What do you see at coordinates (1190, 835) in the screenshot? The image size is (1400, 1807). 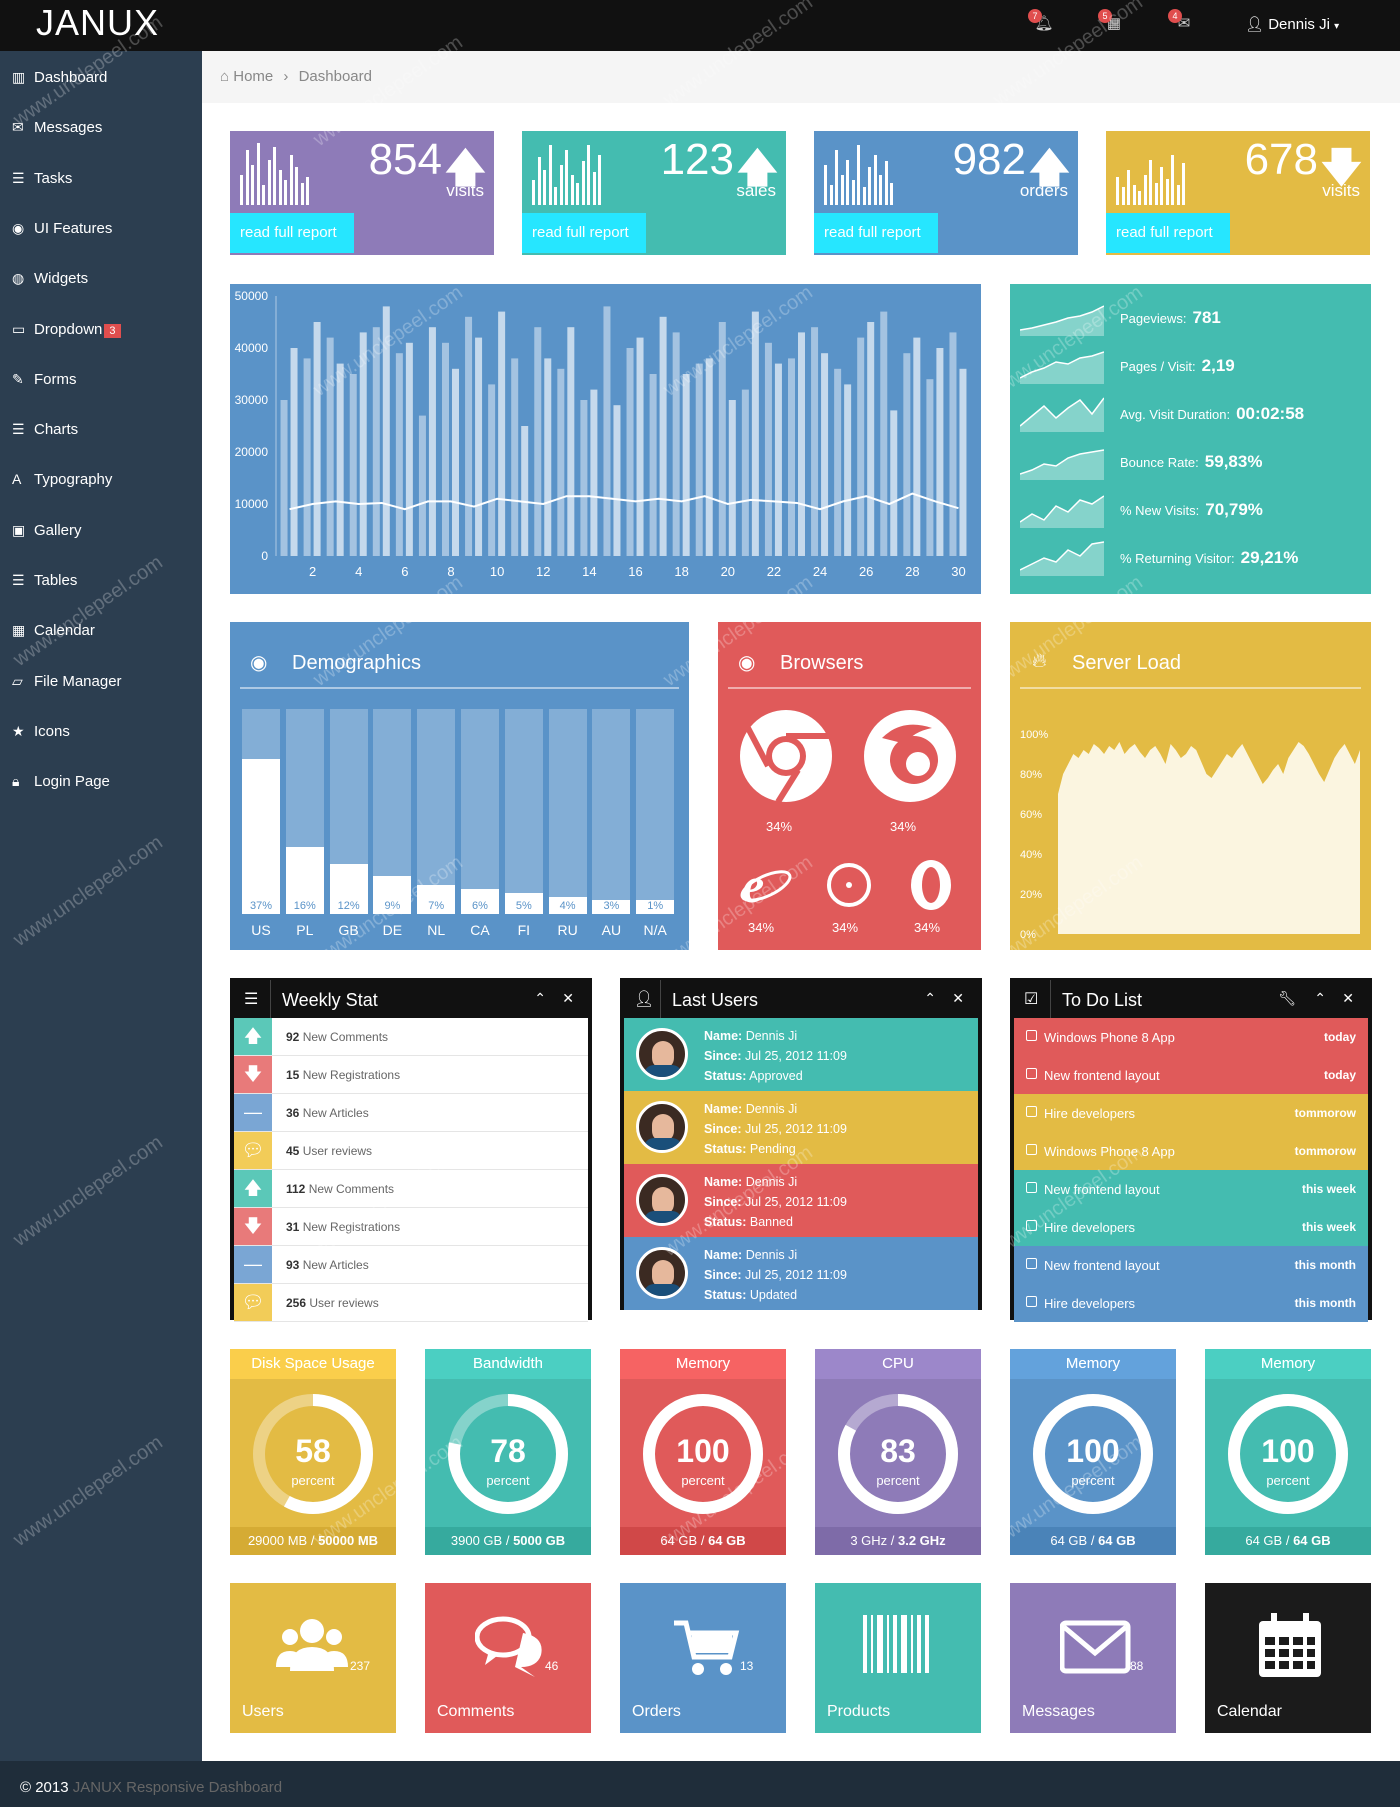 I see `server-load-chart: 100% 80% 60% 40% 20% 0%` at bounding box center [1190, 835].